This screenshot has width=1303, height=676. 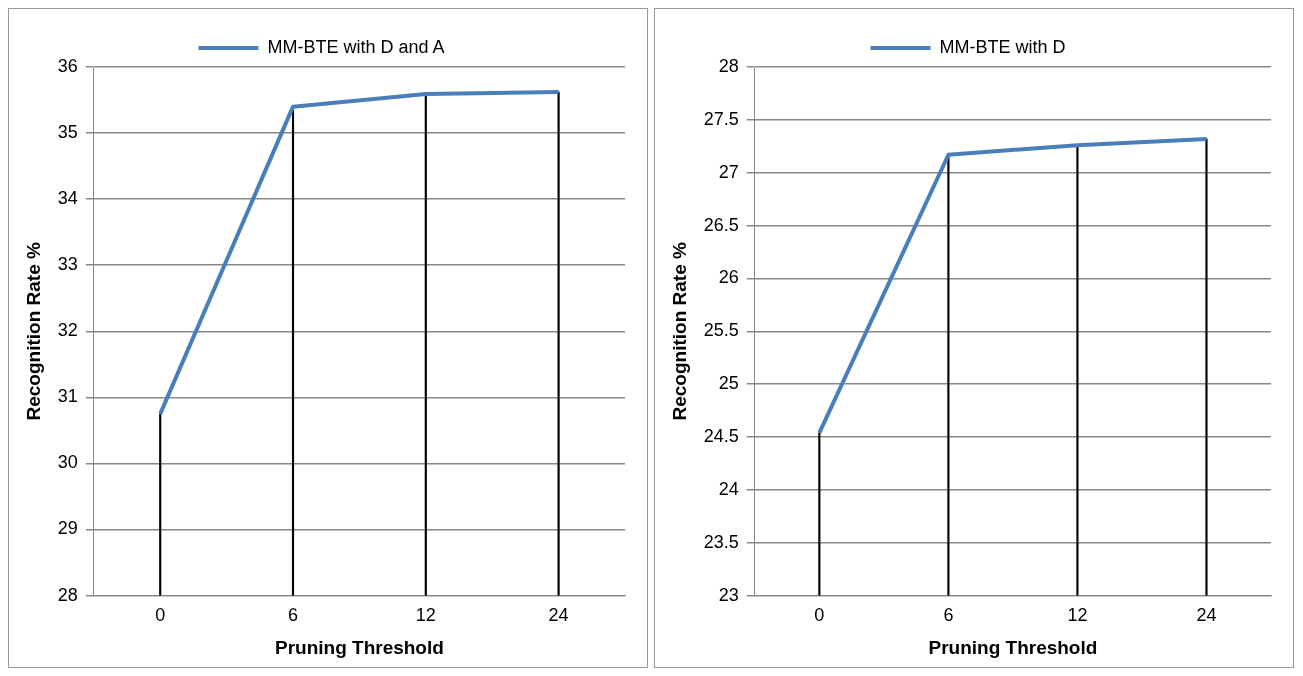 What do you see at coordinates (67, 264) in the screenshot?
I see `y-tick-label: 33` at bounding box center [67, 264].